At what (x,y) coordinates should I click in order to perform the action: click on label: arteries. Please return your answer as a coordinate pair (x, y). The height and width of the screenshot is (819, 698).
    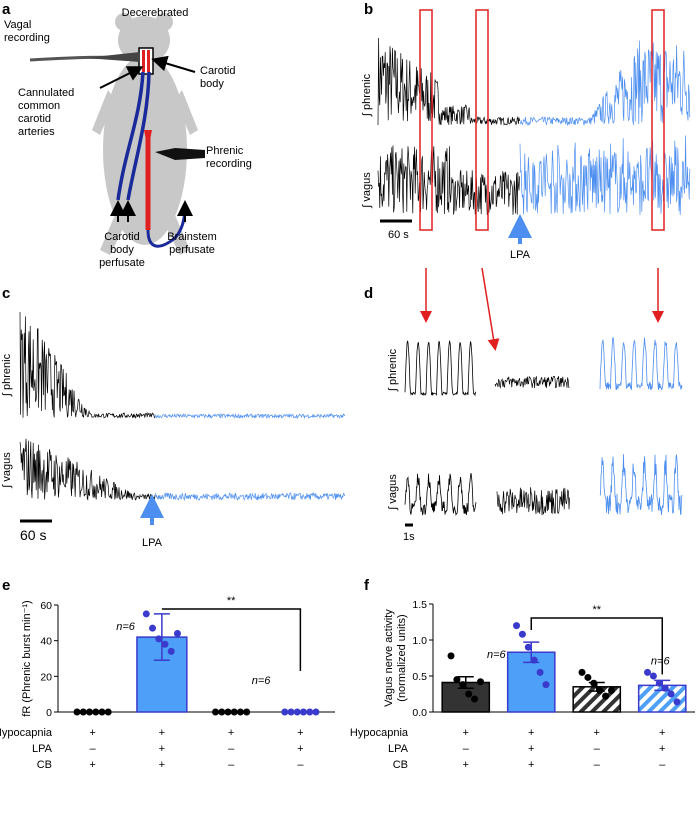
    Looking at the image, I should click on (36, 132).